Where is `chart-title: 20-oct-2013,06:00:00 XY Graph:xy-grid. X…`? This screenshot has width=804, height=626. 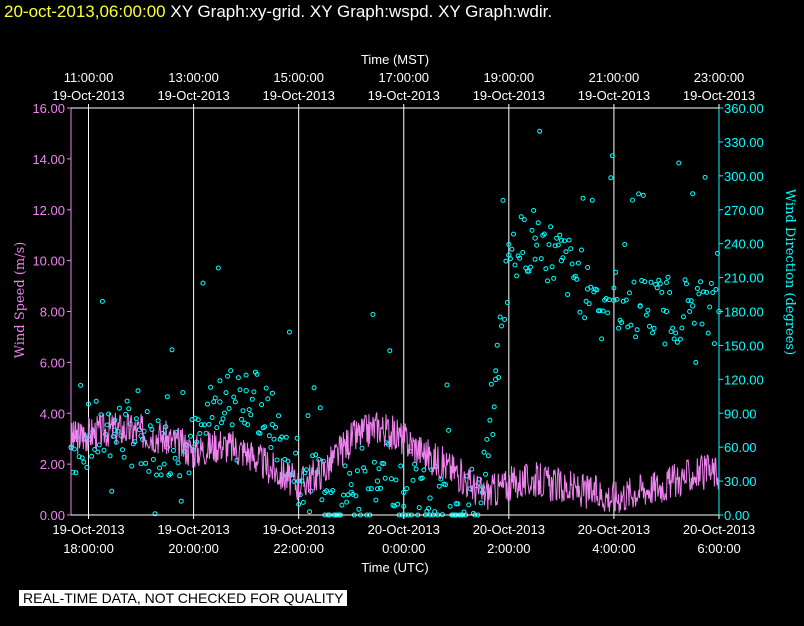 chart-title: 20-oct-2013,06:00:00 XY Graph:xy-grid. X… is located at coordinates (278, 12).